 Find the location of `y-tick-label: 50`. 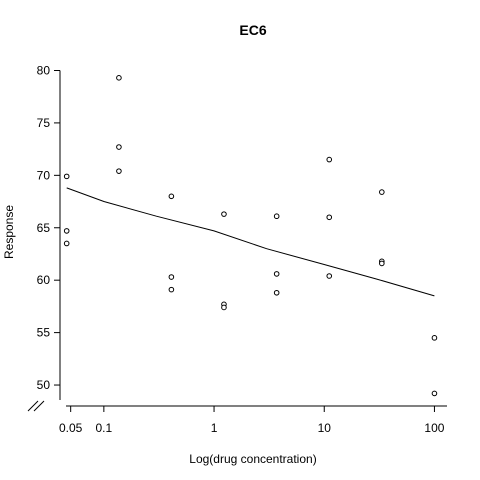

y-tick-label: 50 is located at coordinates (44, 385).